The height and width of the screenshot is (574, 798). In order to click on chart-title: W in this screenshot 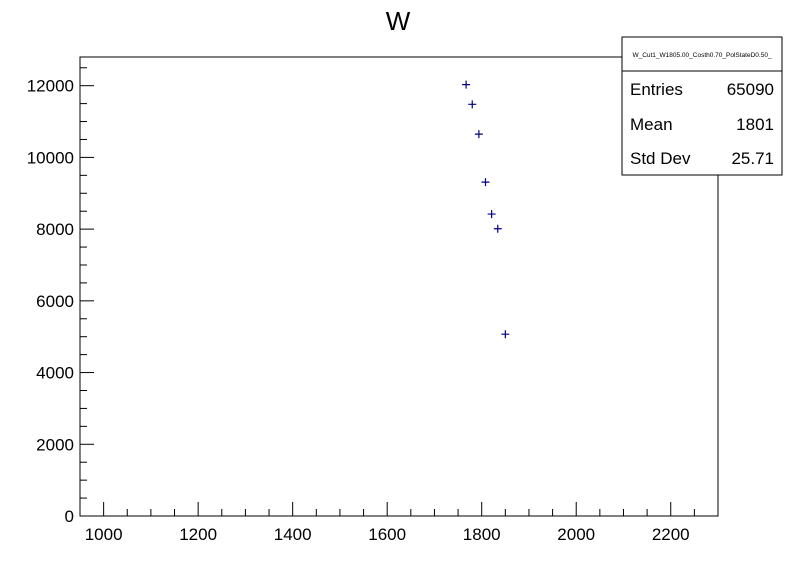, I will do `click(398, 21)`.